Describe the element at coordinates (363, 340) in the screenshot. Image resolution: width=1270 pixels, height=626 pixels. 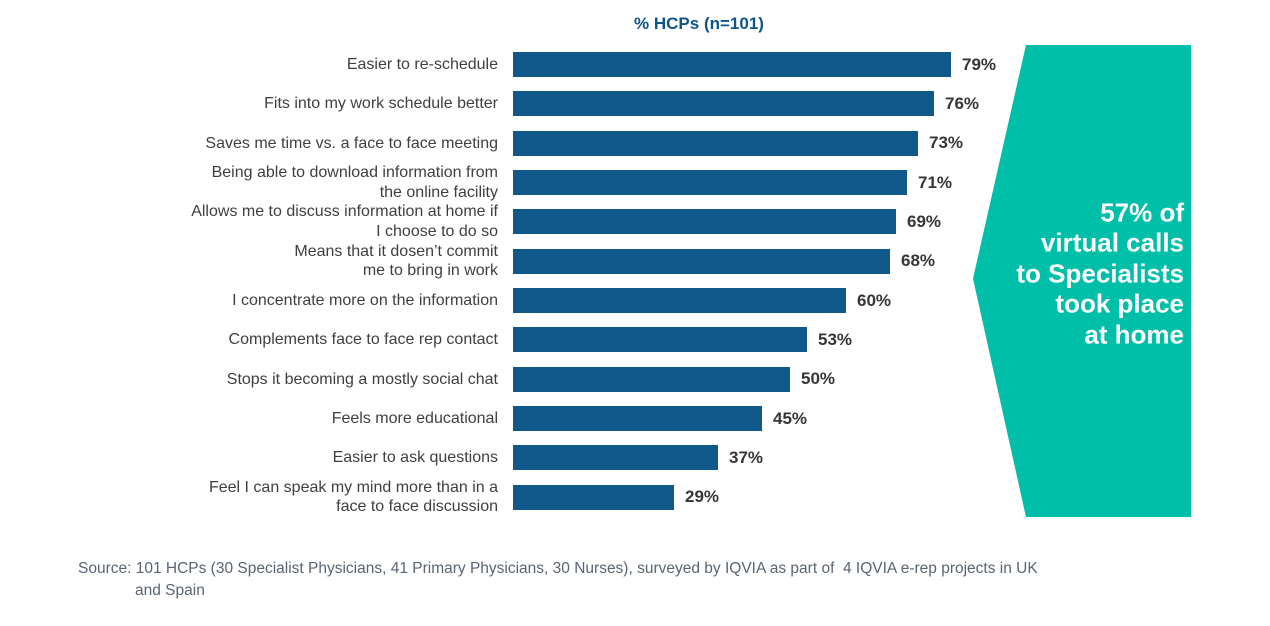
I see `category-label: Complements face to face rep contact` at that location.